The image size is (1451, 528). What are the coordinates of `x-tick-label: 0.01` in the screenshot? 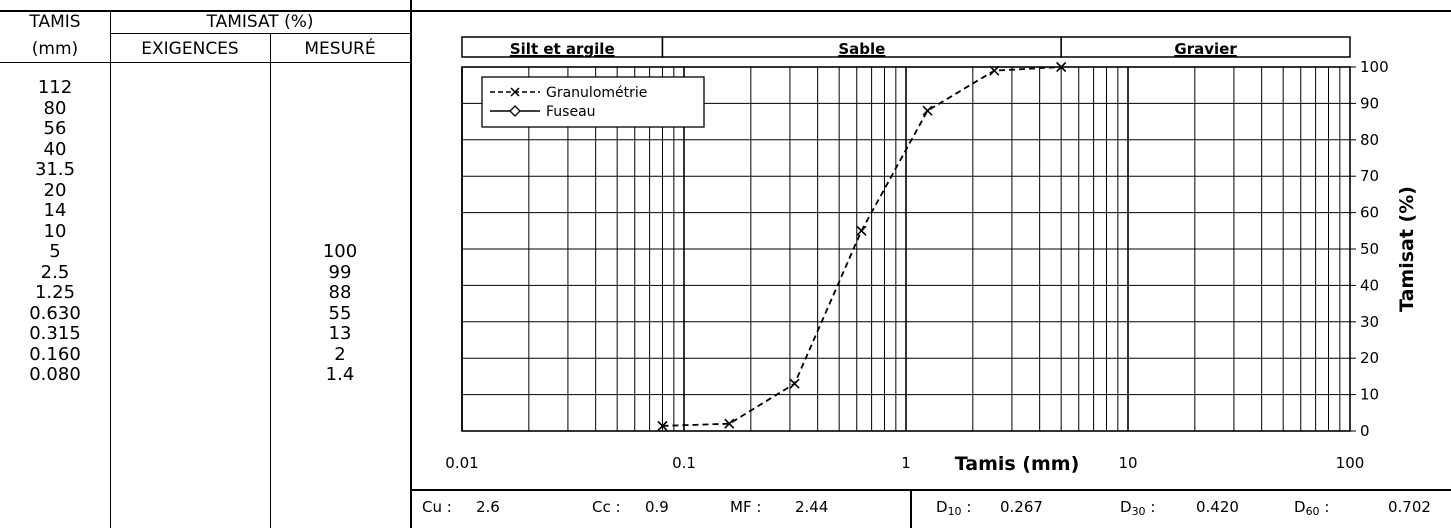 It's located at (461, 463).